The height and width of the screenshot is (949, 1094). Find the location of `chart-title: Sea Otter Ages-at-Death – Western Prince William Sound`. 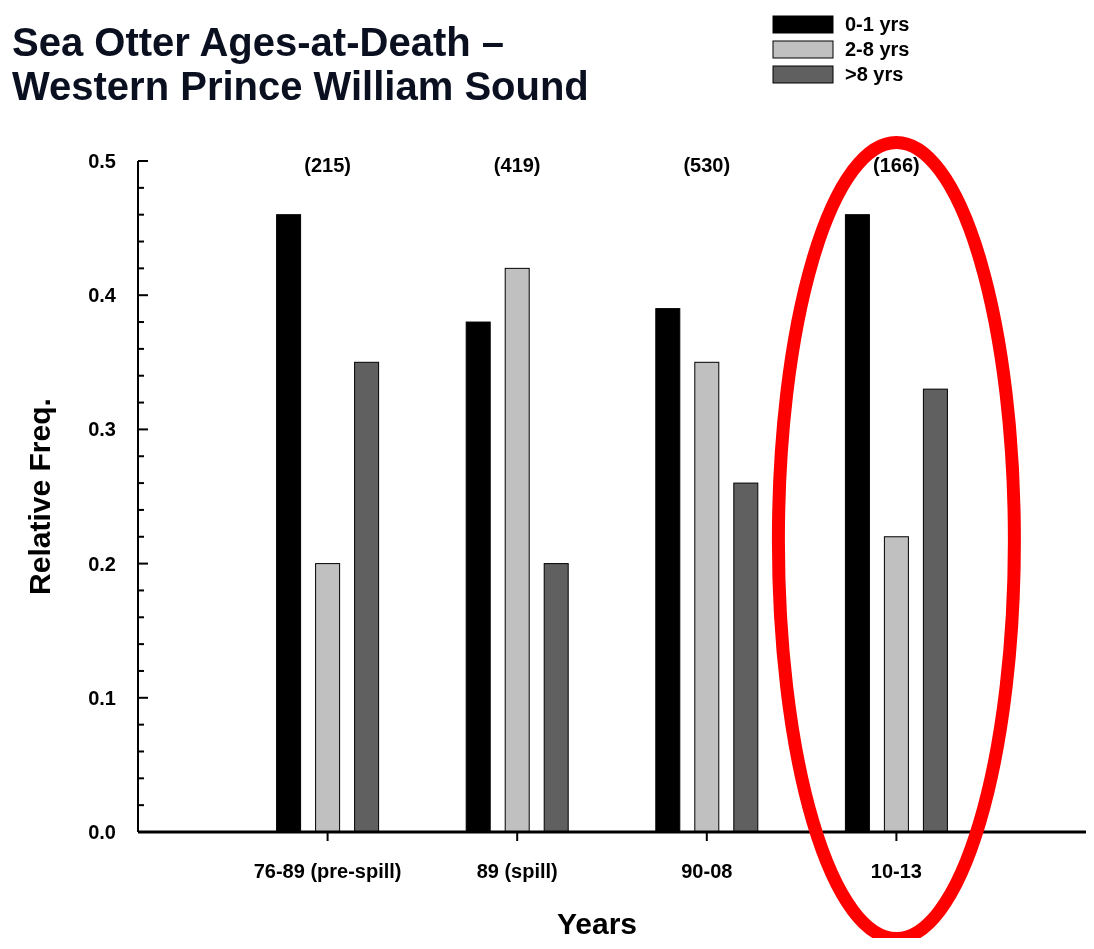

chart-title: Sea Otter Ages-at-Death – Western Prince William Sound is located at coordinates (300, 64).